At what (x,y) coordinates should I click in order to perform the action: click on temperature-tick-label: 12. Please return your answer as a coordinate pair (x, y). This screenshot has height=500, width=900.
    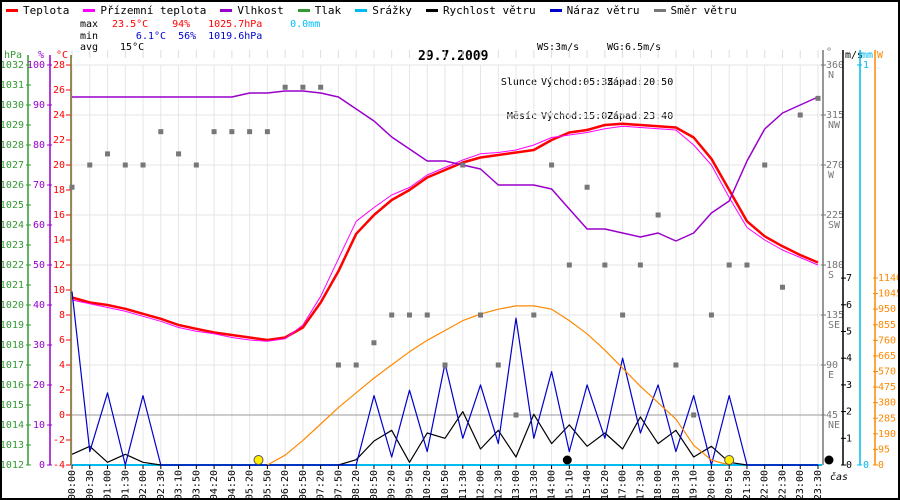
    Looking at the image, I should click on (59, 265).